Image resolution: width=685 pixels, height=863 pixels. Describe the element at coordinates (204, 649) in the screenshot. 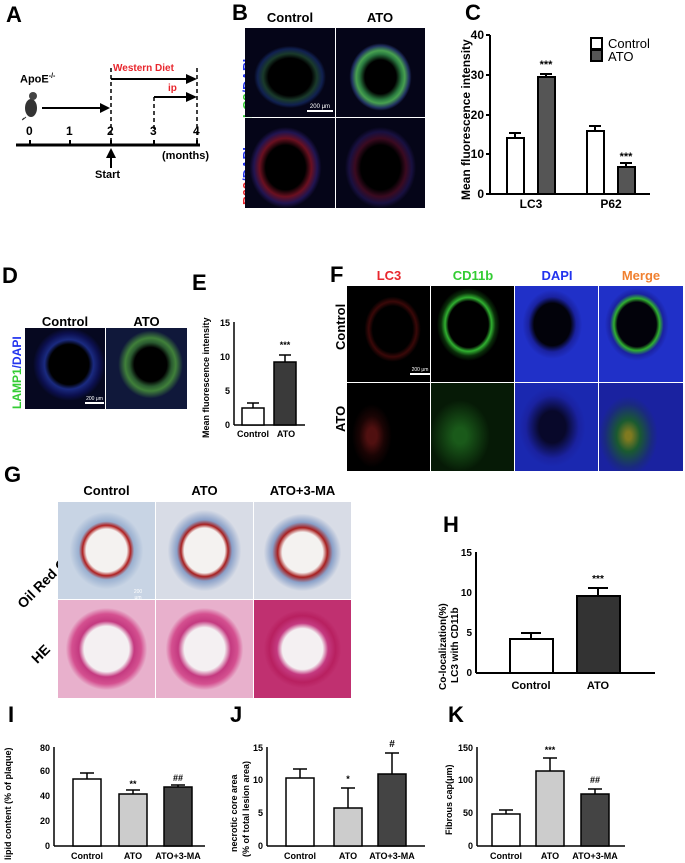

I see `image-g-ato-he` at that location.